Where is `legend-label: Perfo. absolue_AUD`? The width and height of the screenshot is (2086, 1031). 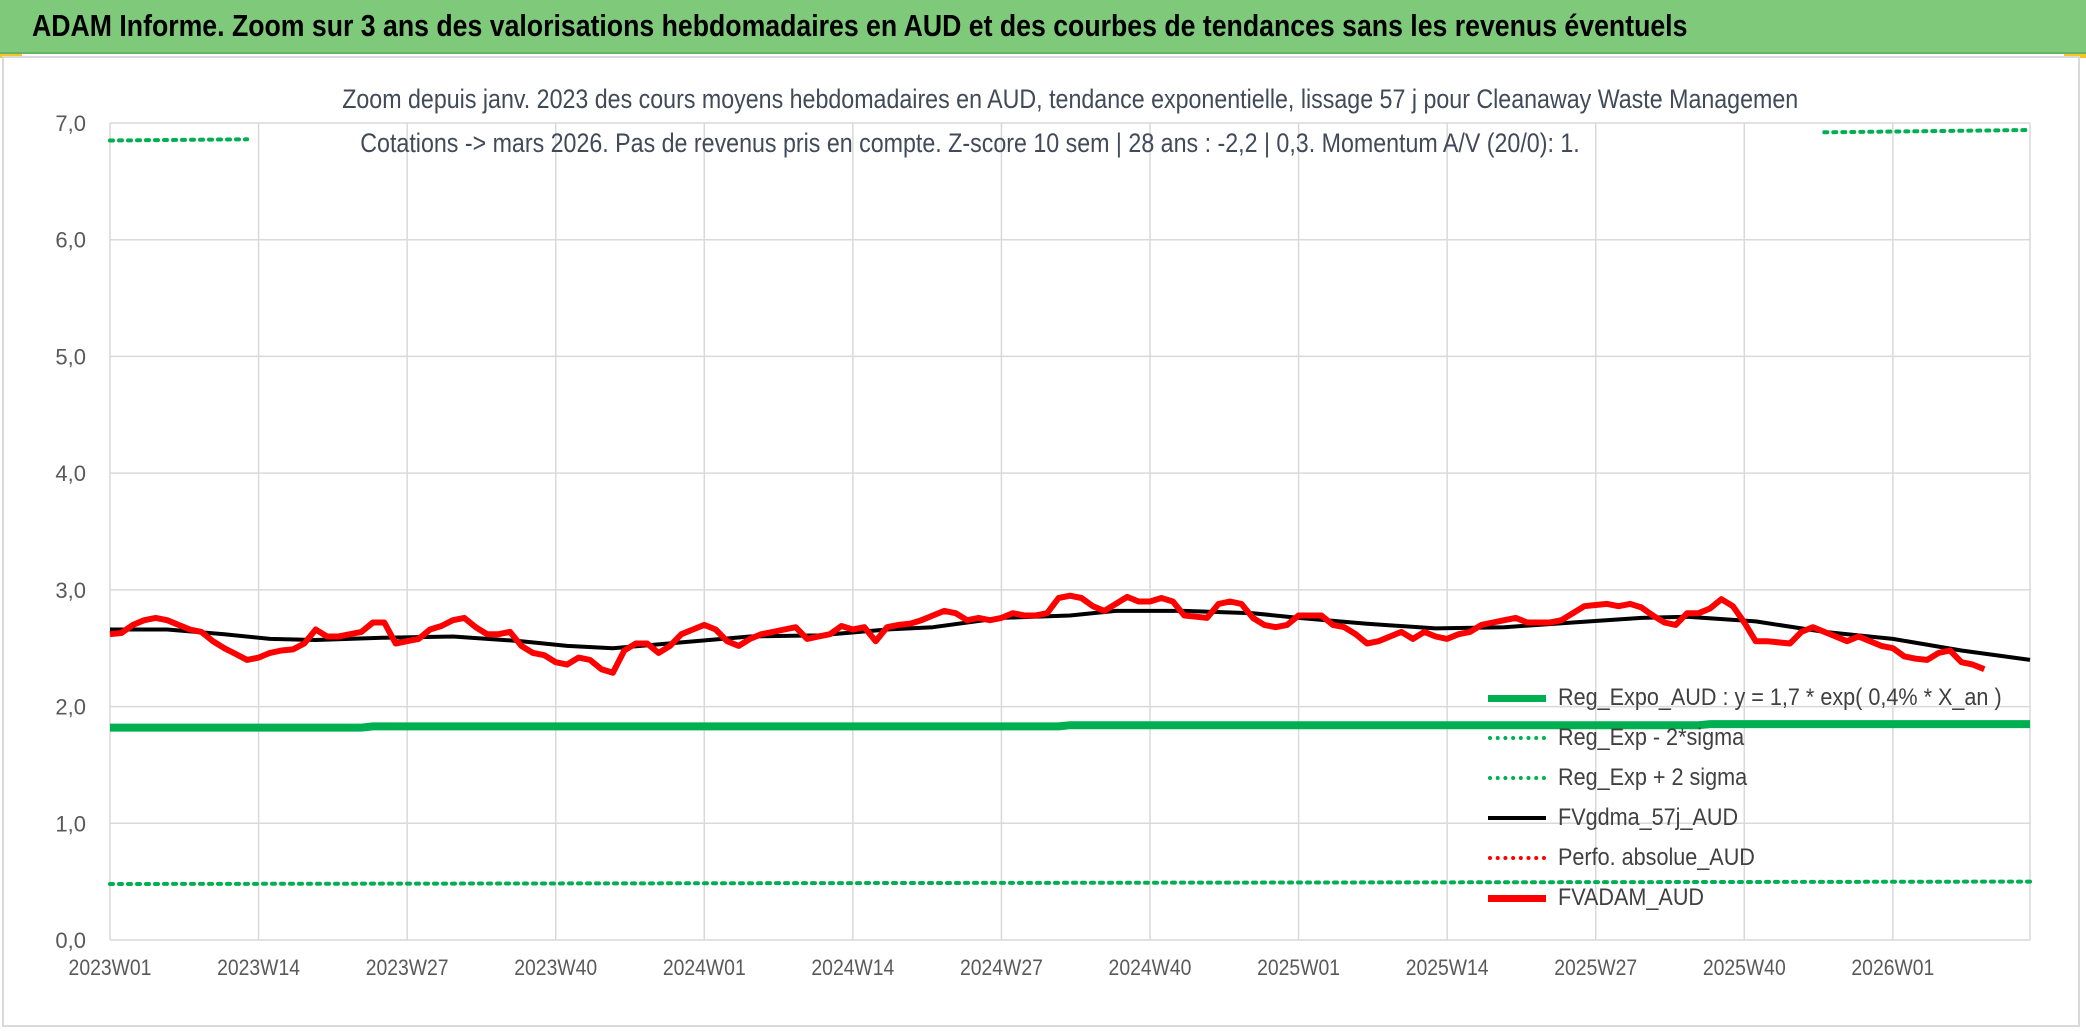 legend-label: Perfo. absolue_AUD is located at coordinates (1656, 857).